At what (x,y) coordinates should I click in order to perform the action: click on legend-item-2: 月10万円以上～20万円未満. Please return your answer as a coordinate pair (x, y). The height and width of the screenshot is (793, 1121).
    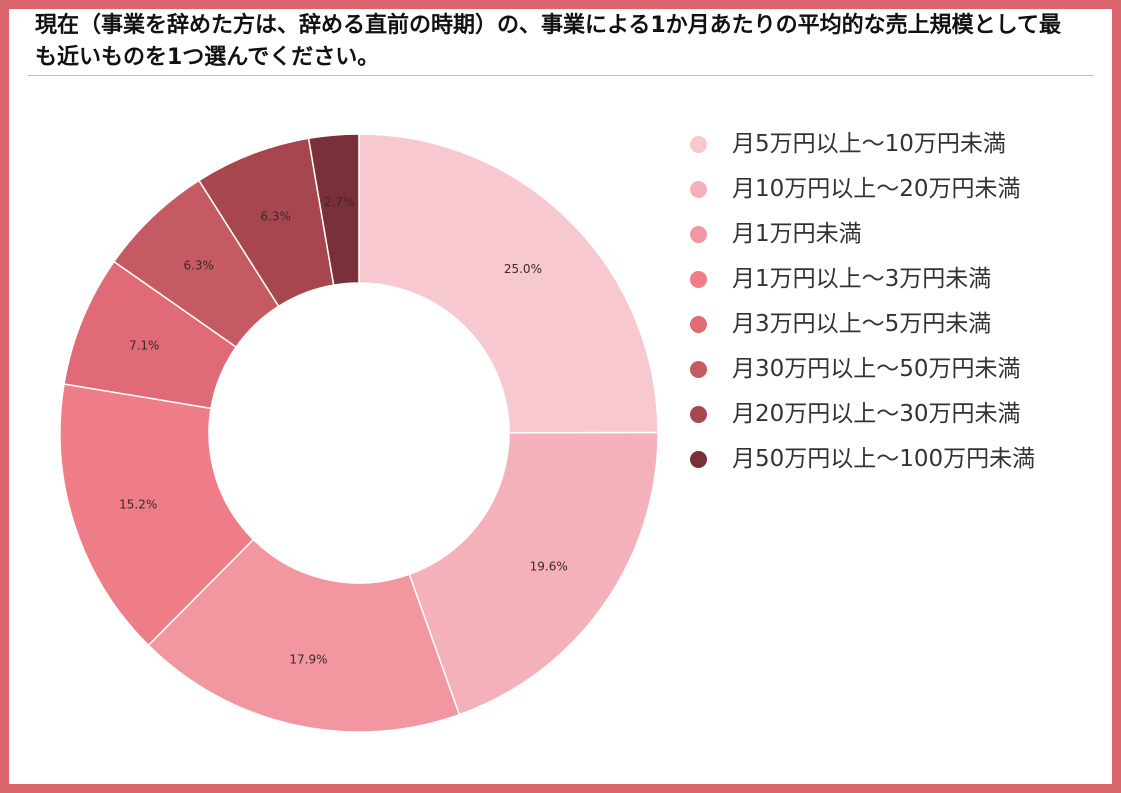
    Looking at the image, I should click on (890, 189).